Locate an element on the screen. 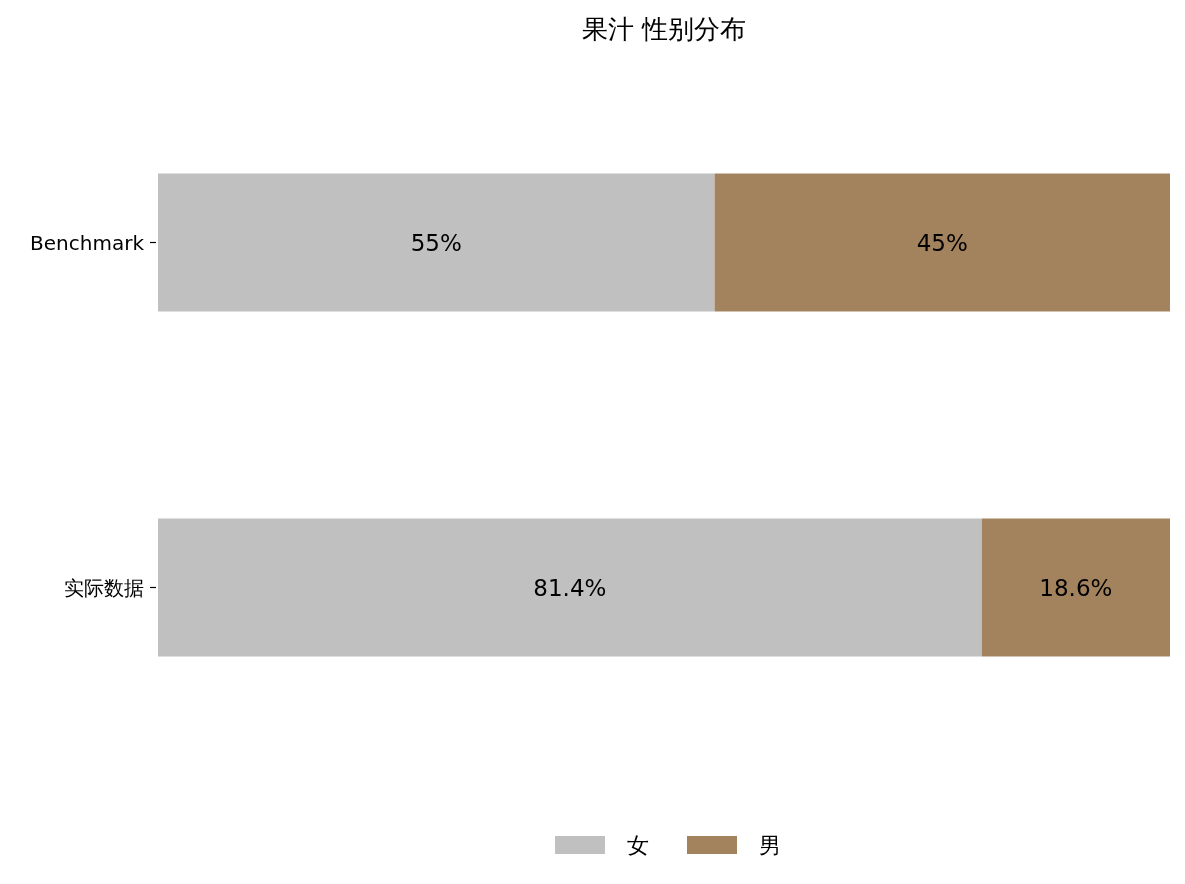  legend-label: 男 is located at coordinates (770, 845).